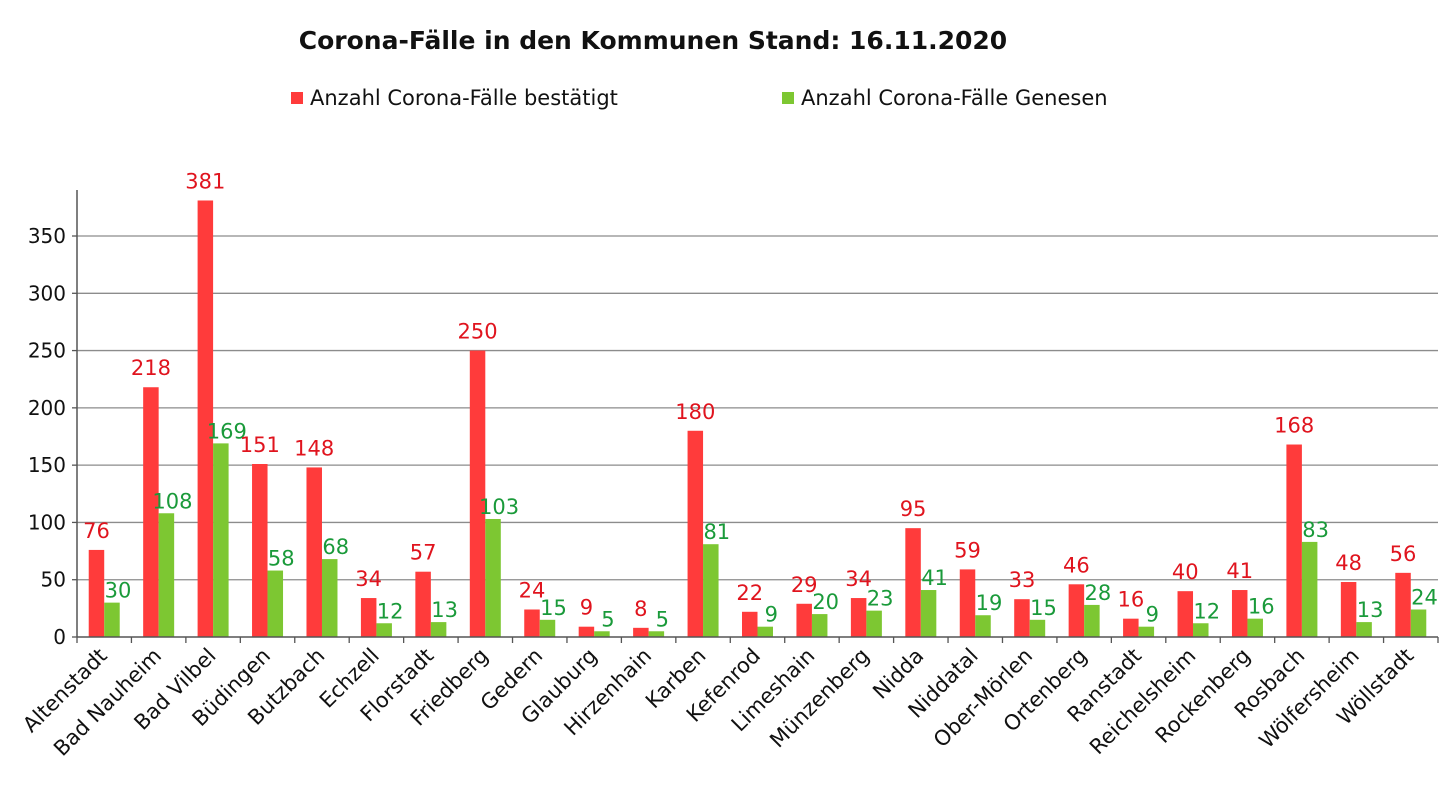 The height and width of the screenshot is (802, 1444). I want to click on data-label-recovered: 58, so click(281, 559).